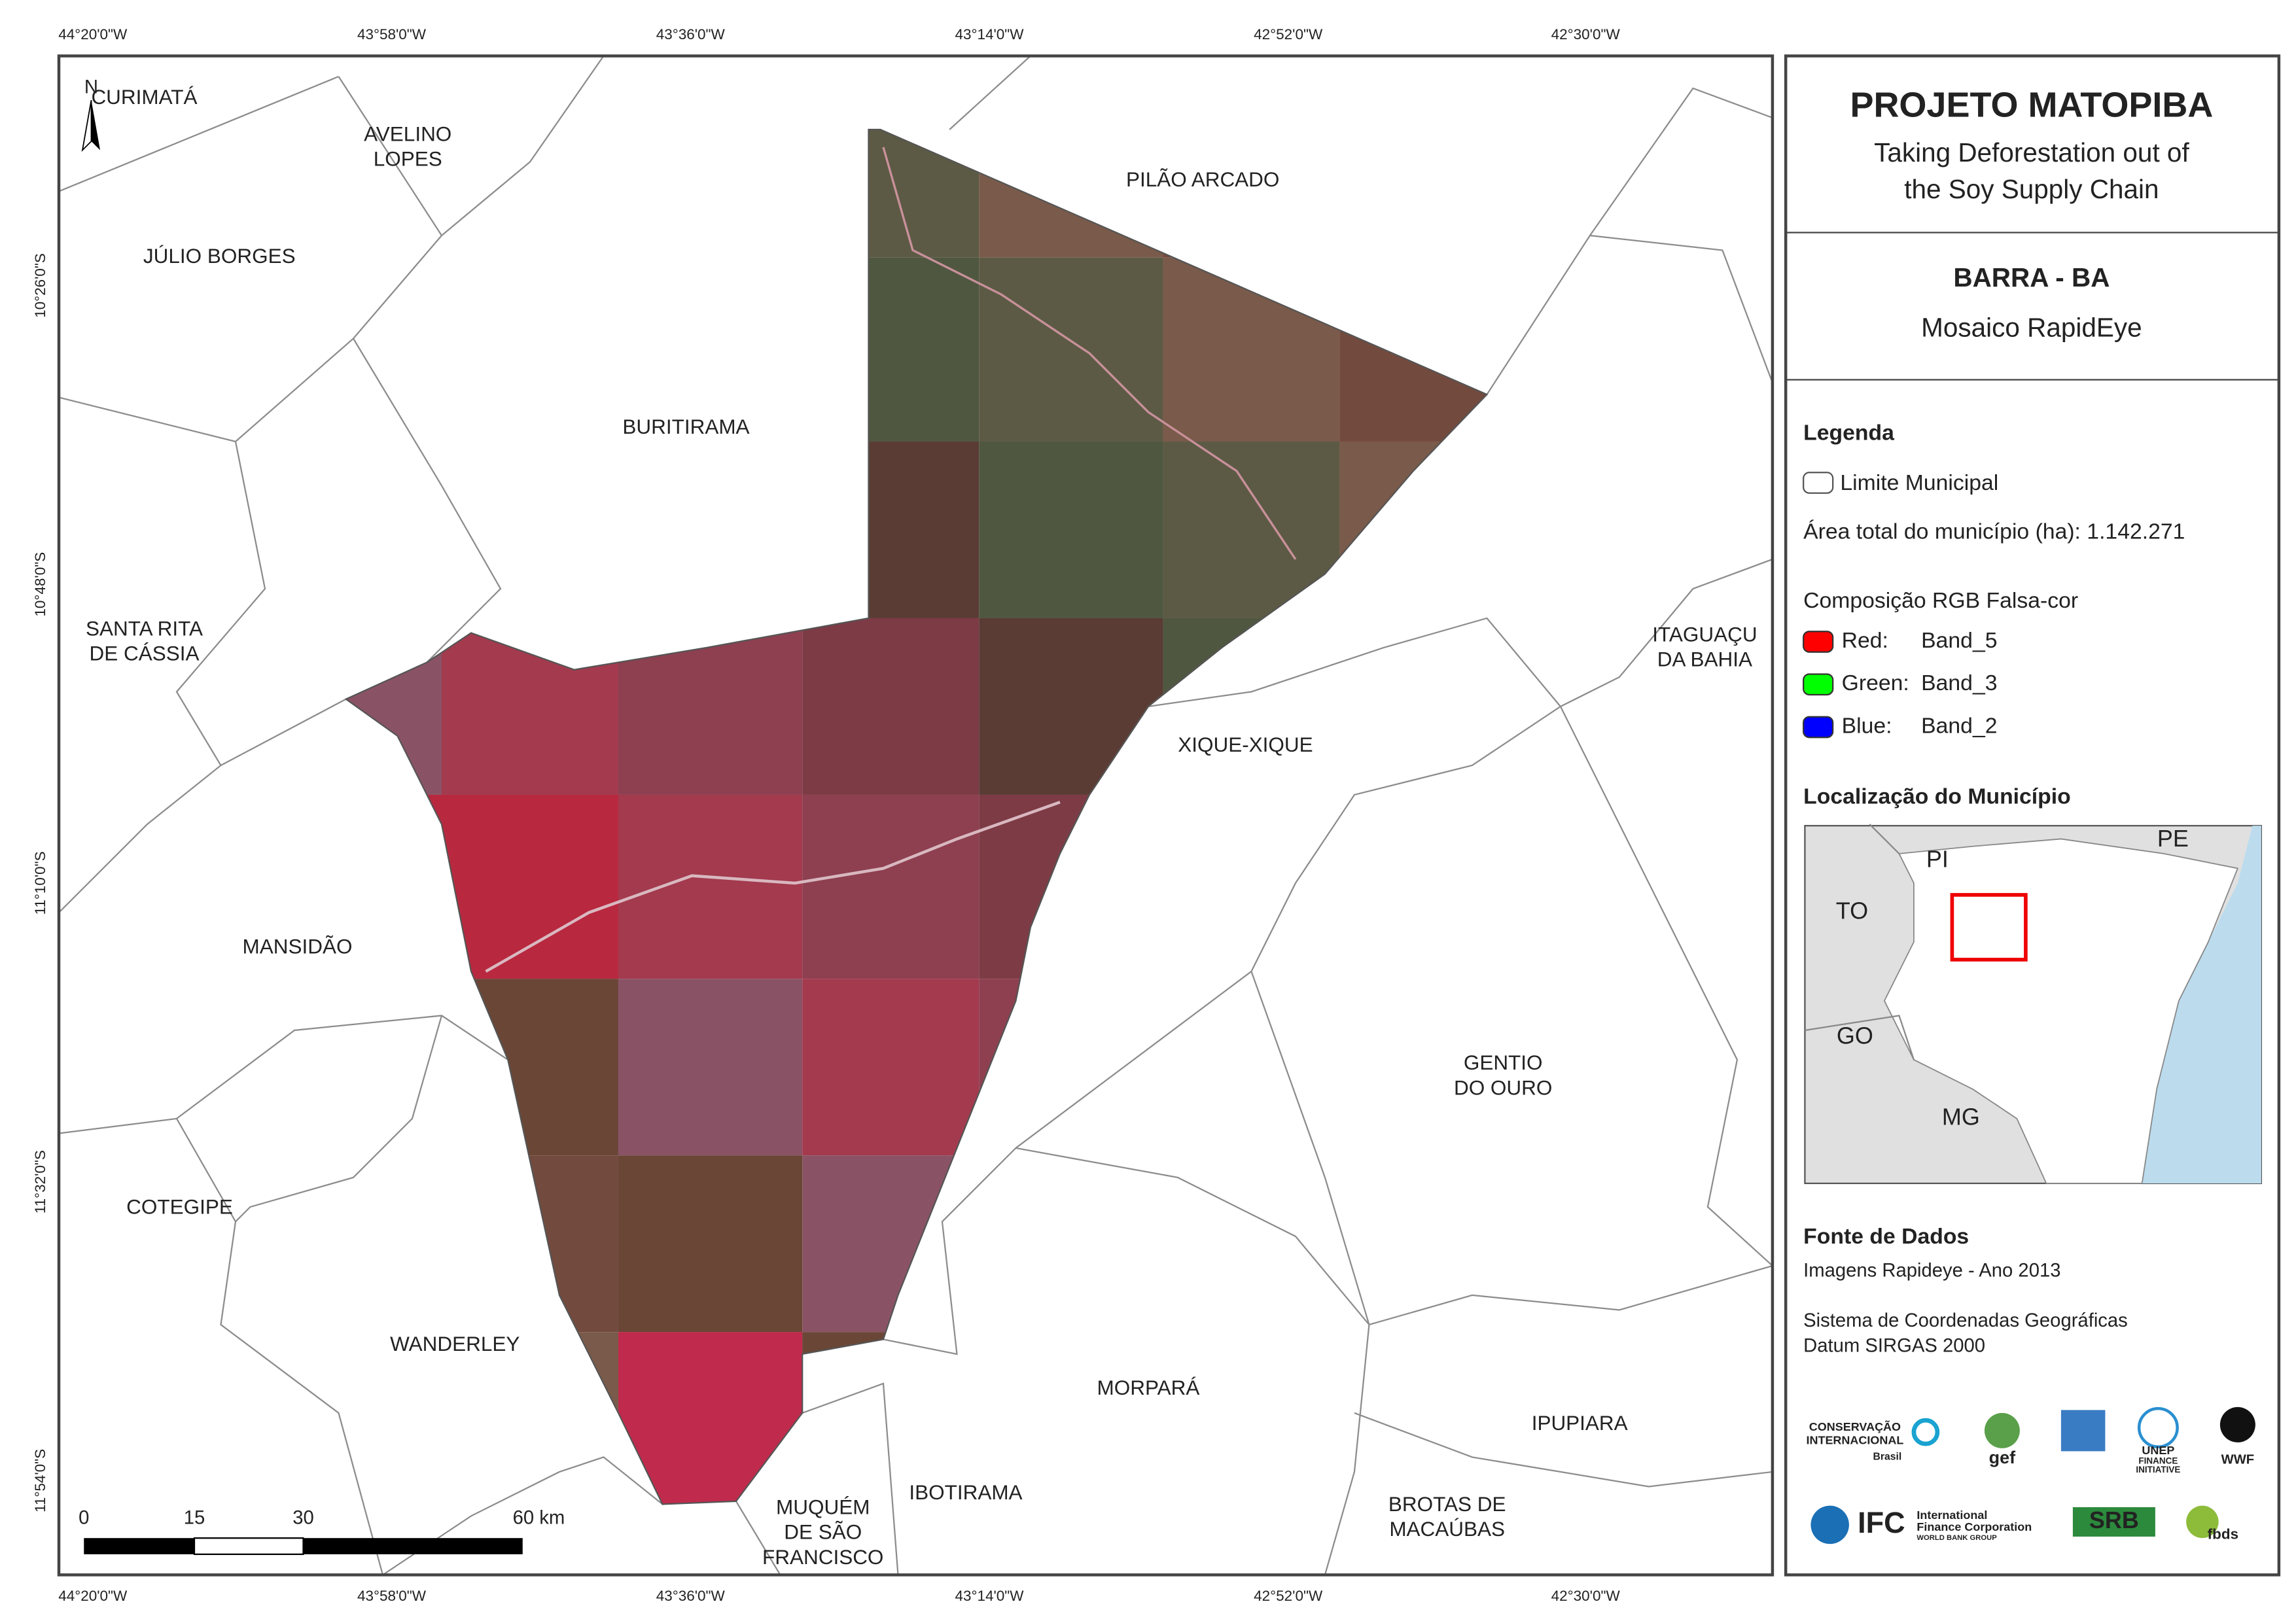 The height and width of the screenshot is (1623, 2296). Describe the element at coordinates (1994, 531) in the screenshot. I see `legend-area: Área total do município (ha): 1.142.271` at that location.